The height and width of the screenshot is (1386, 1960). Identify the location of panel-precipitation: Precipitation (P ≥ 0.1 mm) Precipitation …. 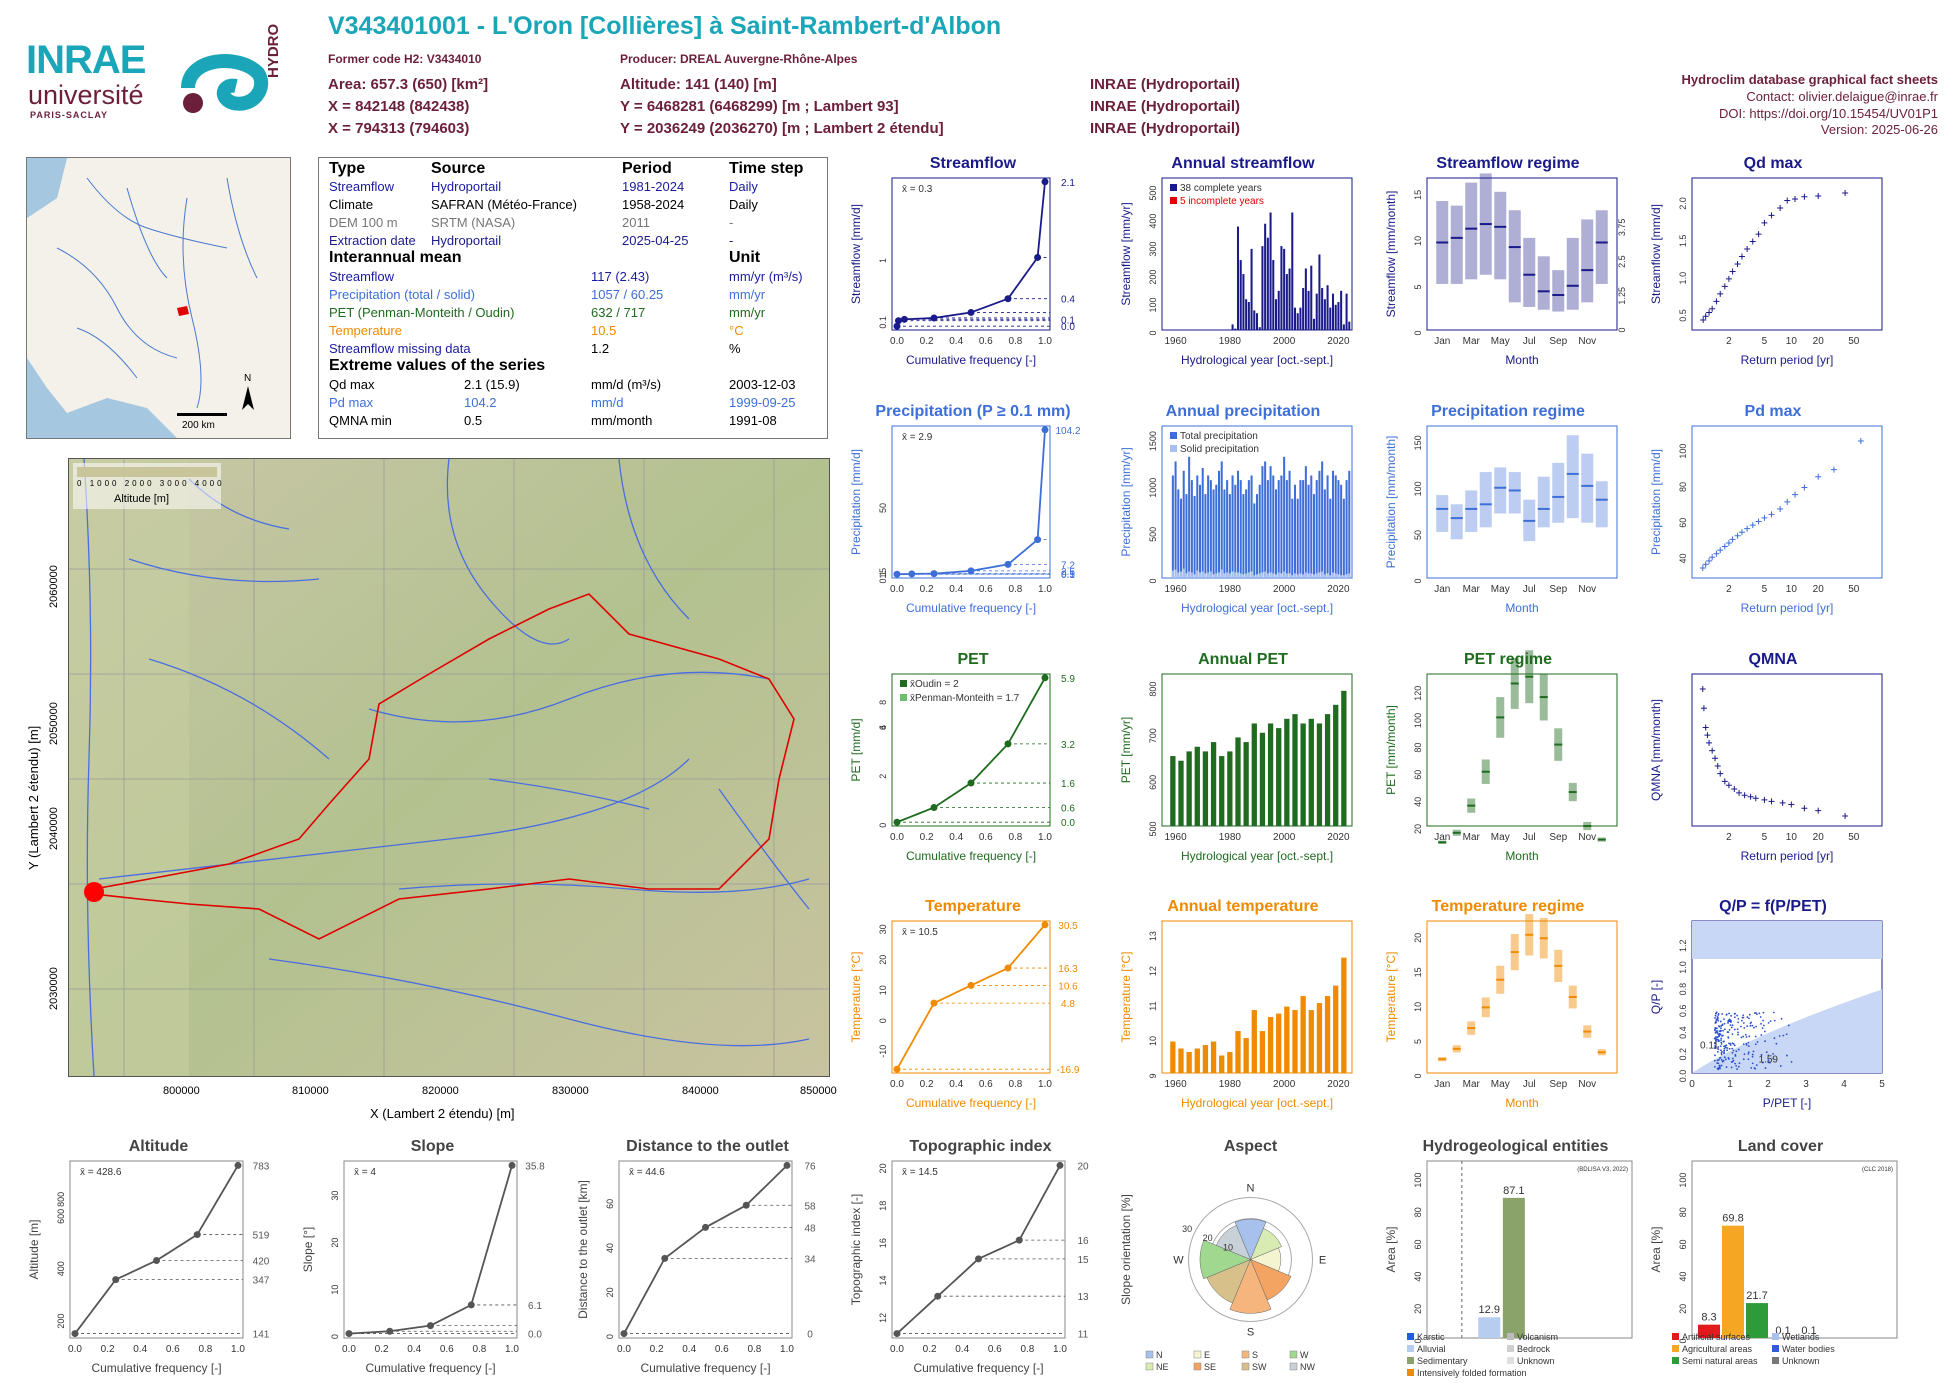
(973, 517).